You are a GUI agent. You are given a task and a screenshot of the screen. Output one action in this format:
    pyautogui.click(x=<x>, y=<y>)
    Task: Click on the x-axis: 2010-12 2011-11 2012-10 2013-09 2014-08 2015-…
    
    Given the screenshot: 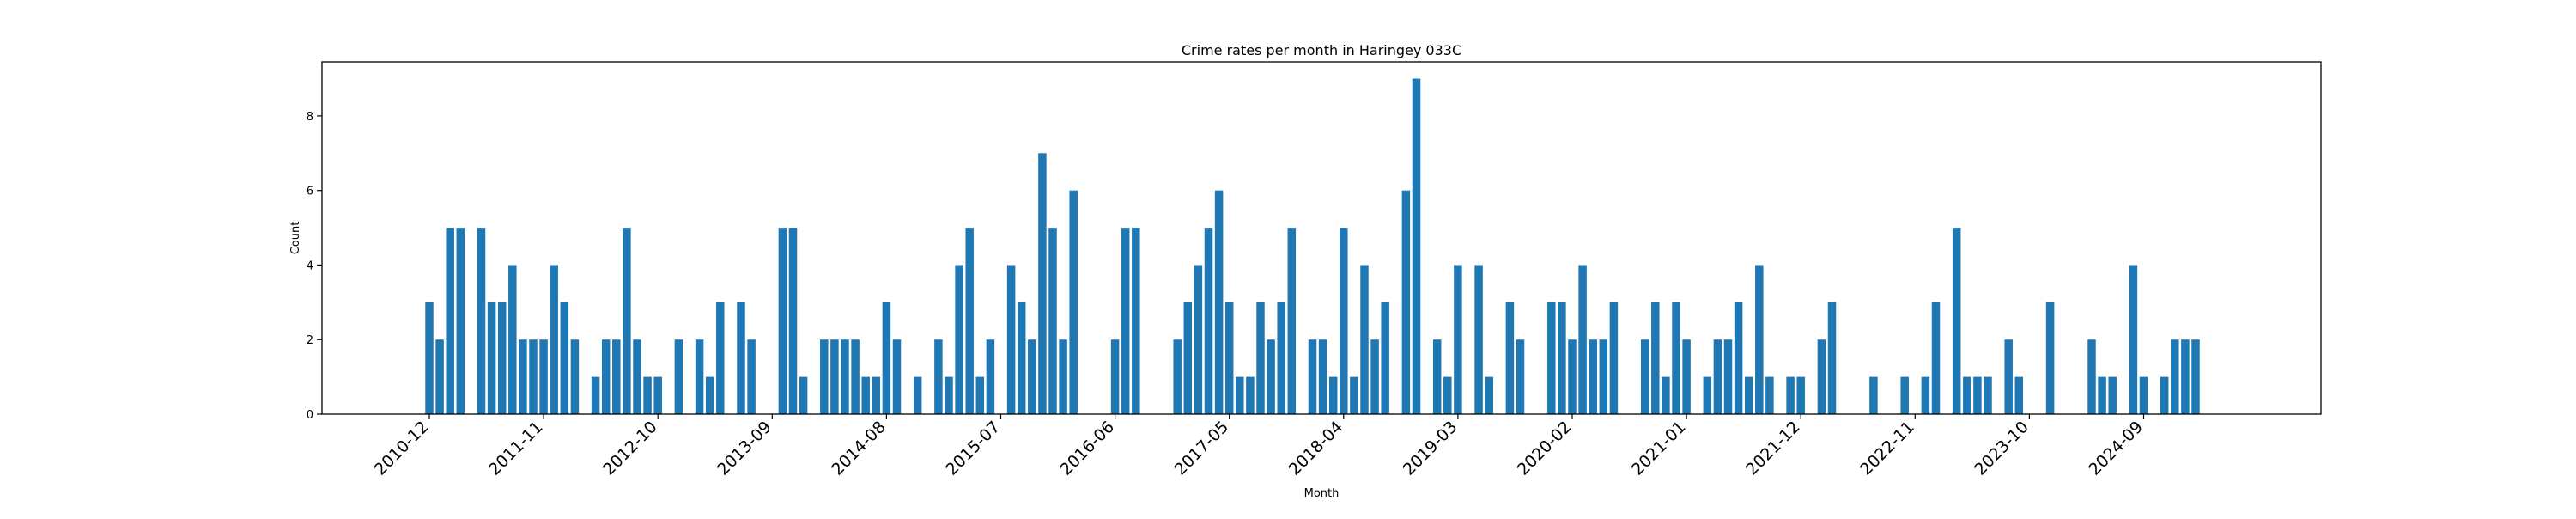 What is the action you would take?
    pyautogui.click(x=1259, y=446)
    